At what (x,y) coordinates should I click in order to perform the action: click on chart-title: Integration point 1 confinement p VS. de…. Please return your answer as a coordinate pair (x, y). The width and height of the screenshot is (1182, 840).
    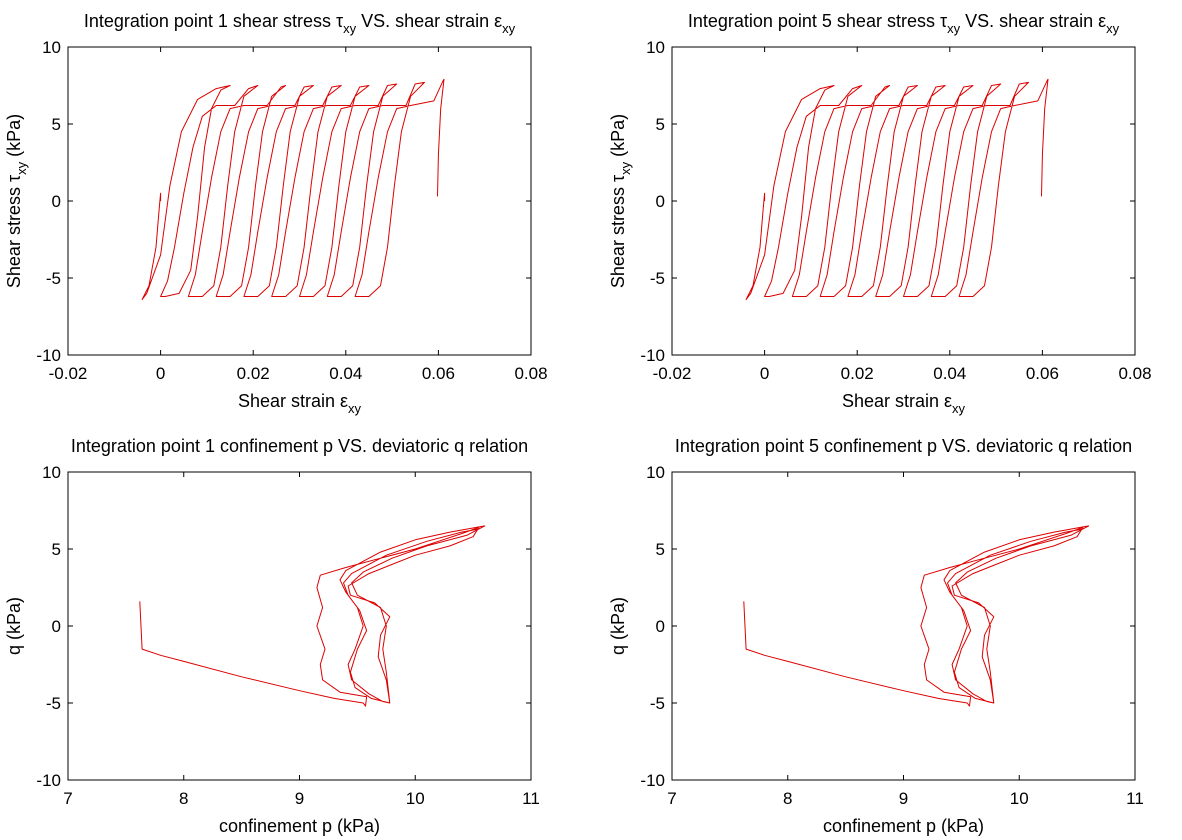
    Looking at the image, I should click on (299, 446).